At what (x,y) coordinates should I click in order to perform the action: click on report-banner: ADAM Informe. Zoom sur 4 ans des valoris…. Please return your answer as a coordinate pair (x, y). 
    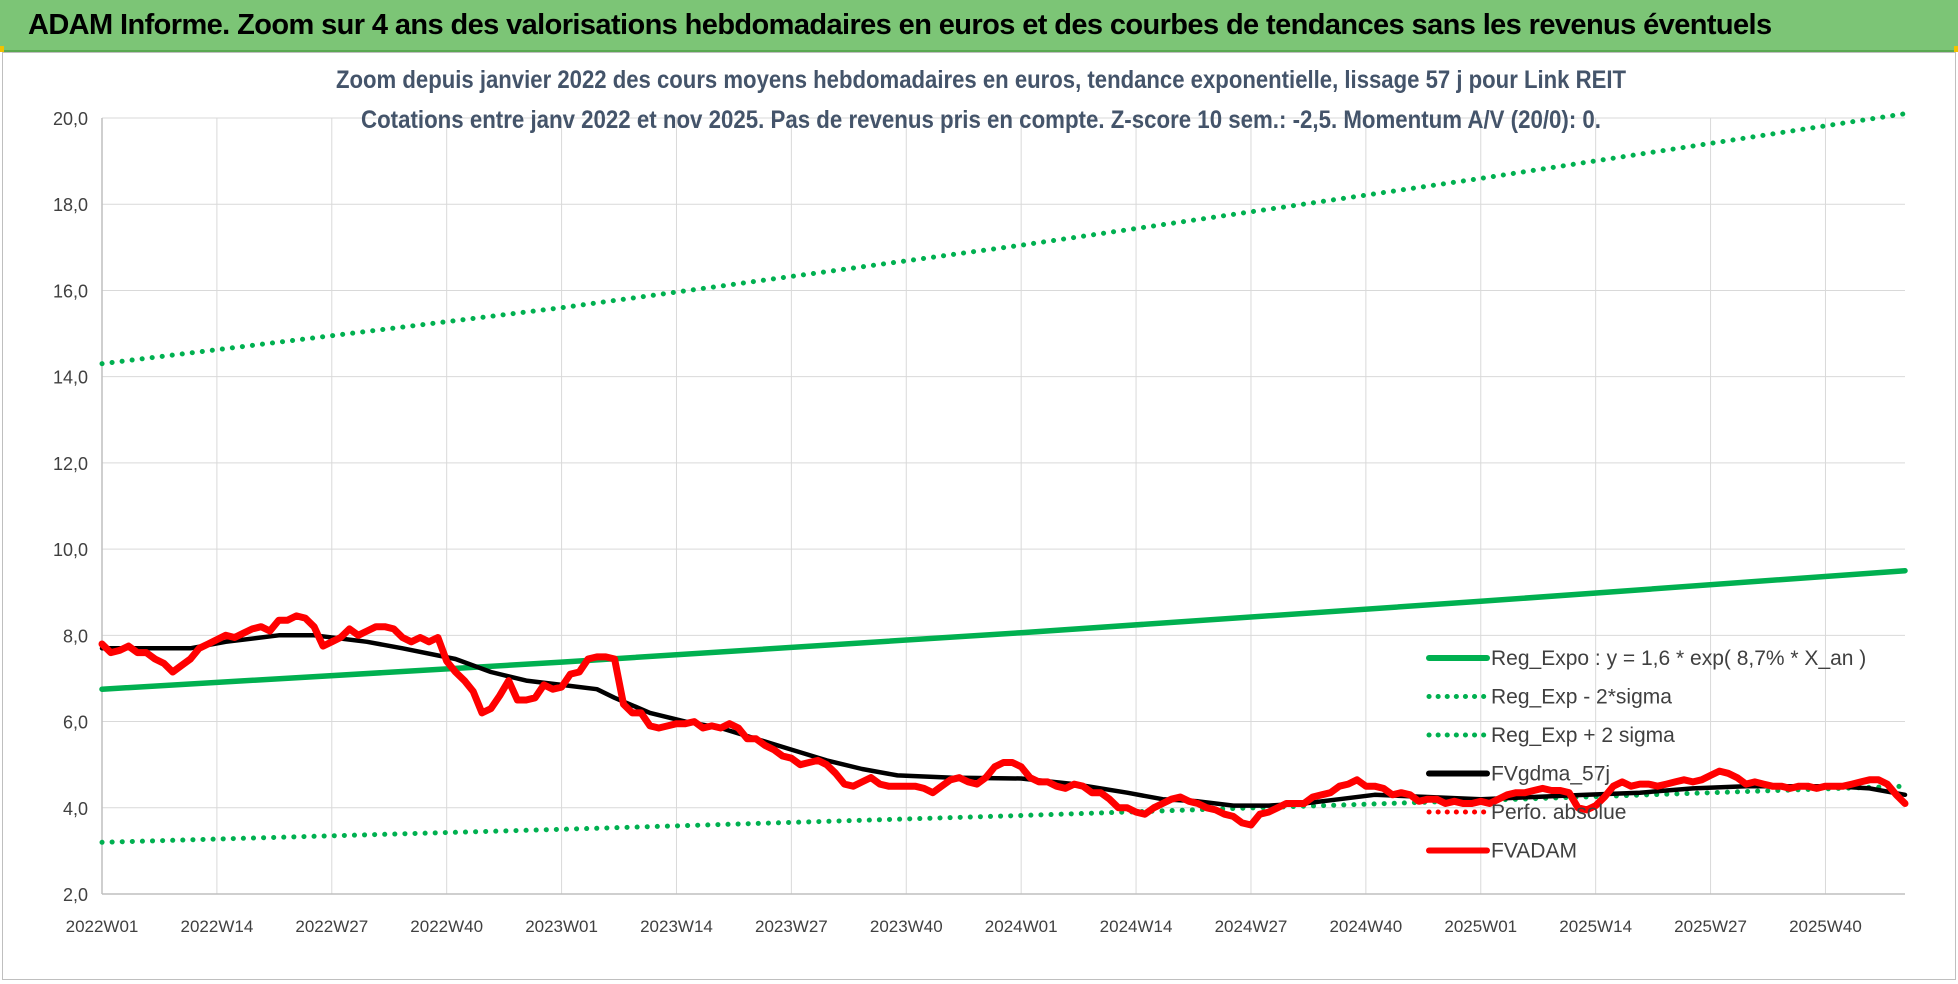
    Looking at the image, I should click on (979, 26).